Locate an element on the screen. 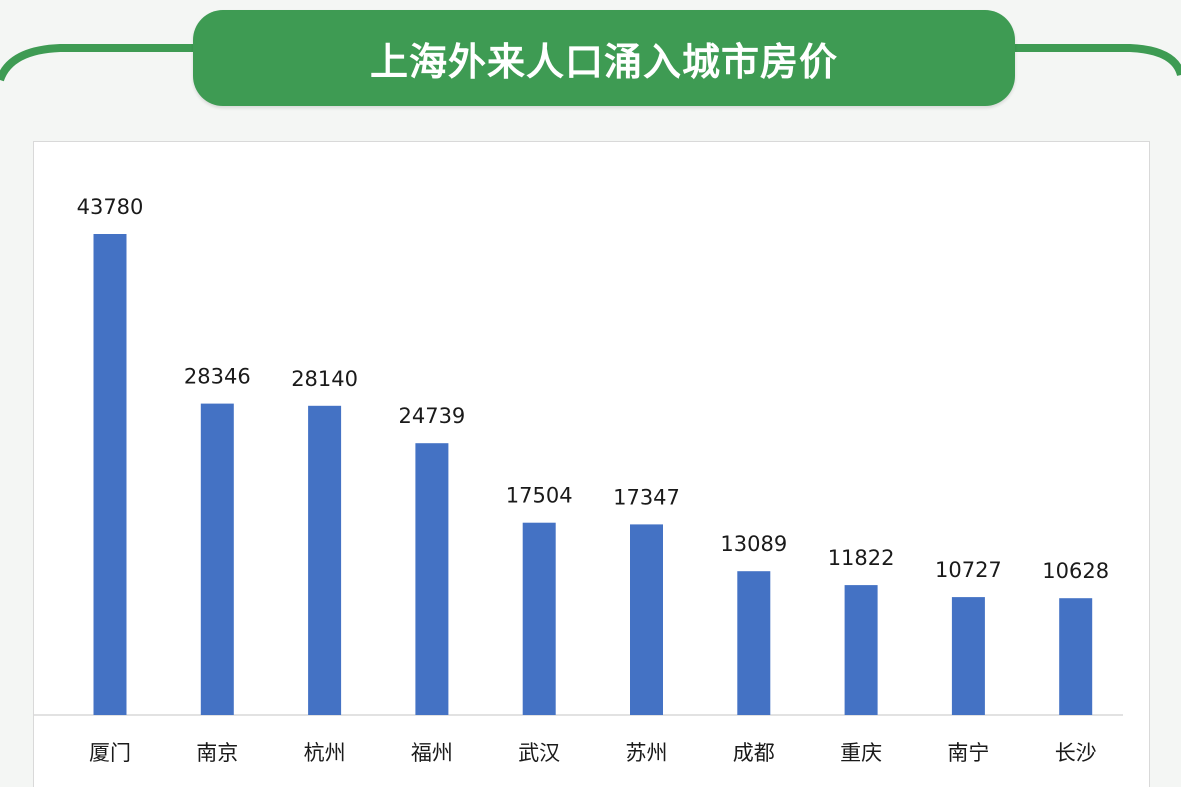  value-label-4: 17504 is located at coordinates (539, 496).